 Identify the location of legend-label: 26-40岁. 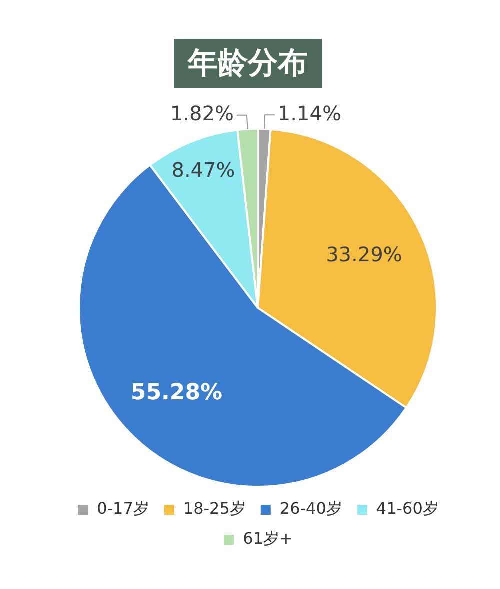
(311, 508).